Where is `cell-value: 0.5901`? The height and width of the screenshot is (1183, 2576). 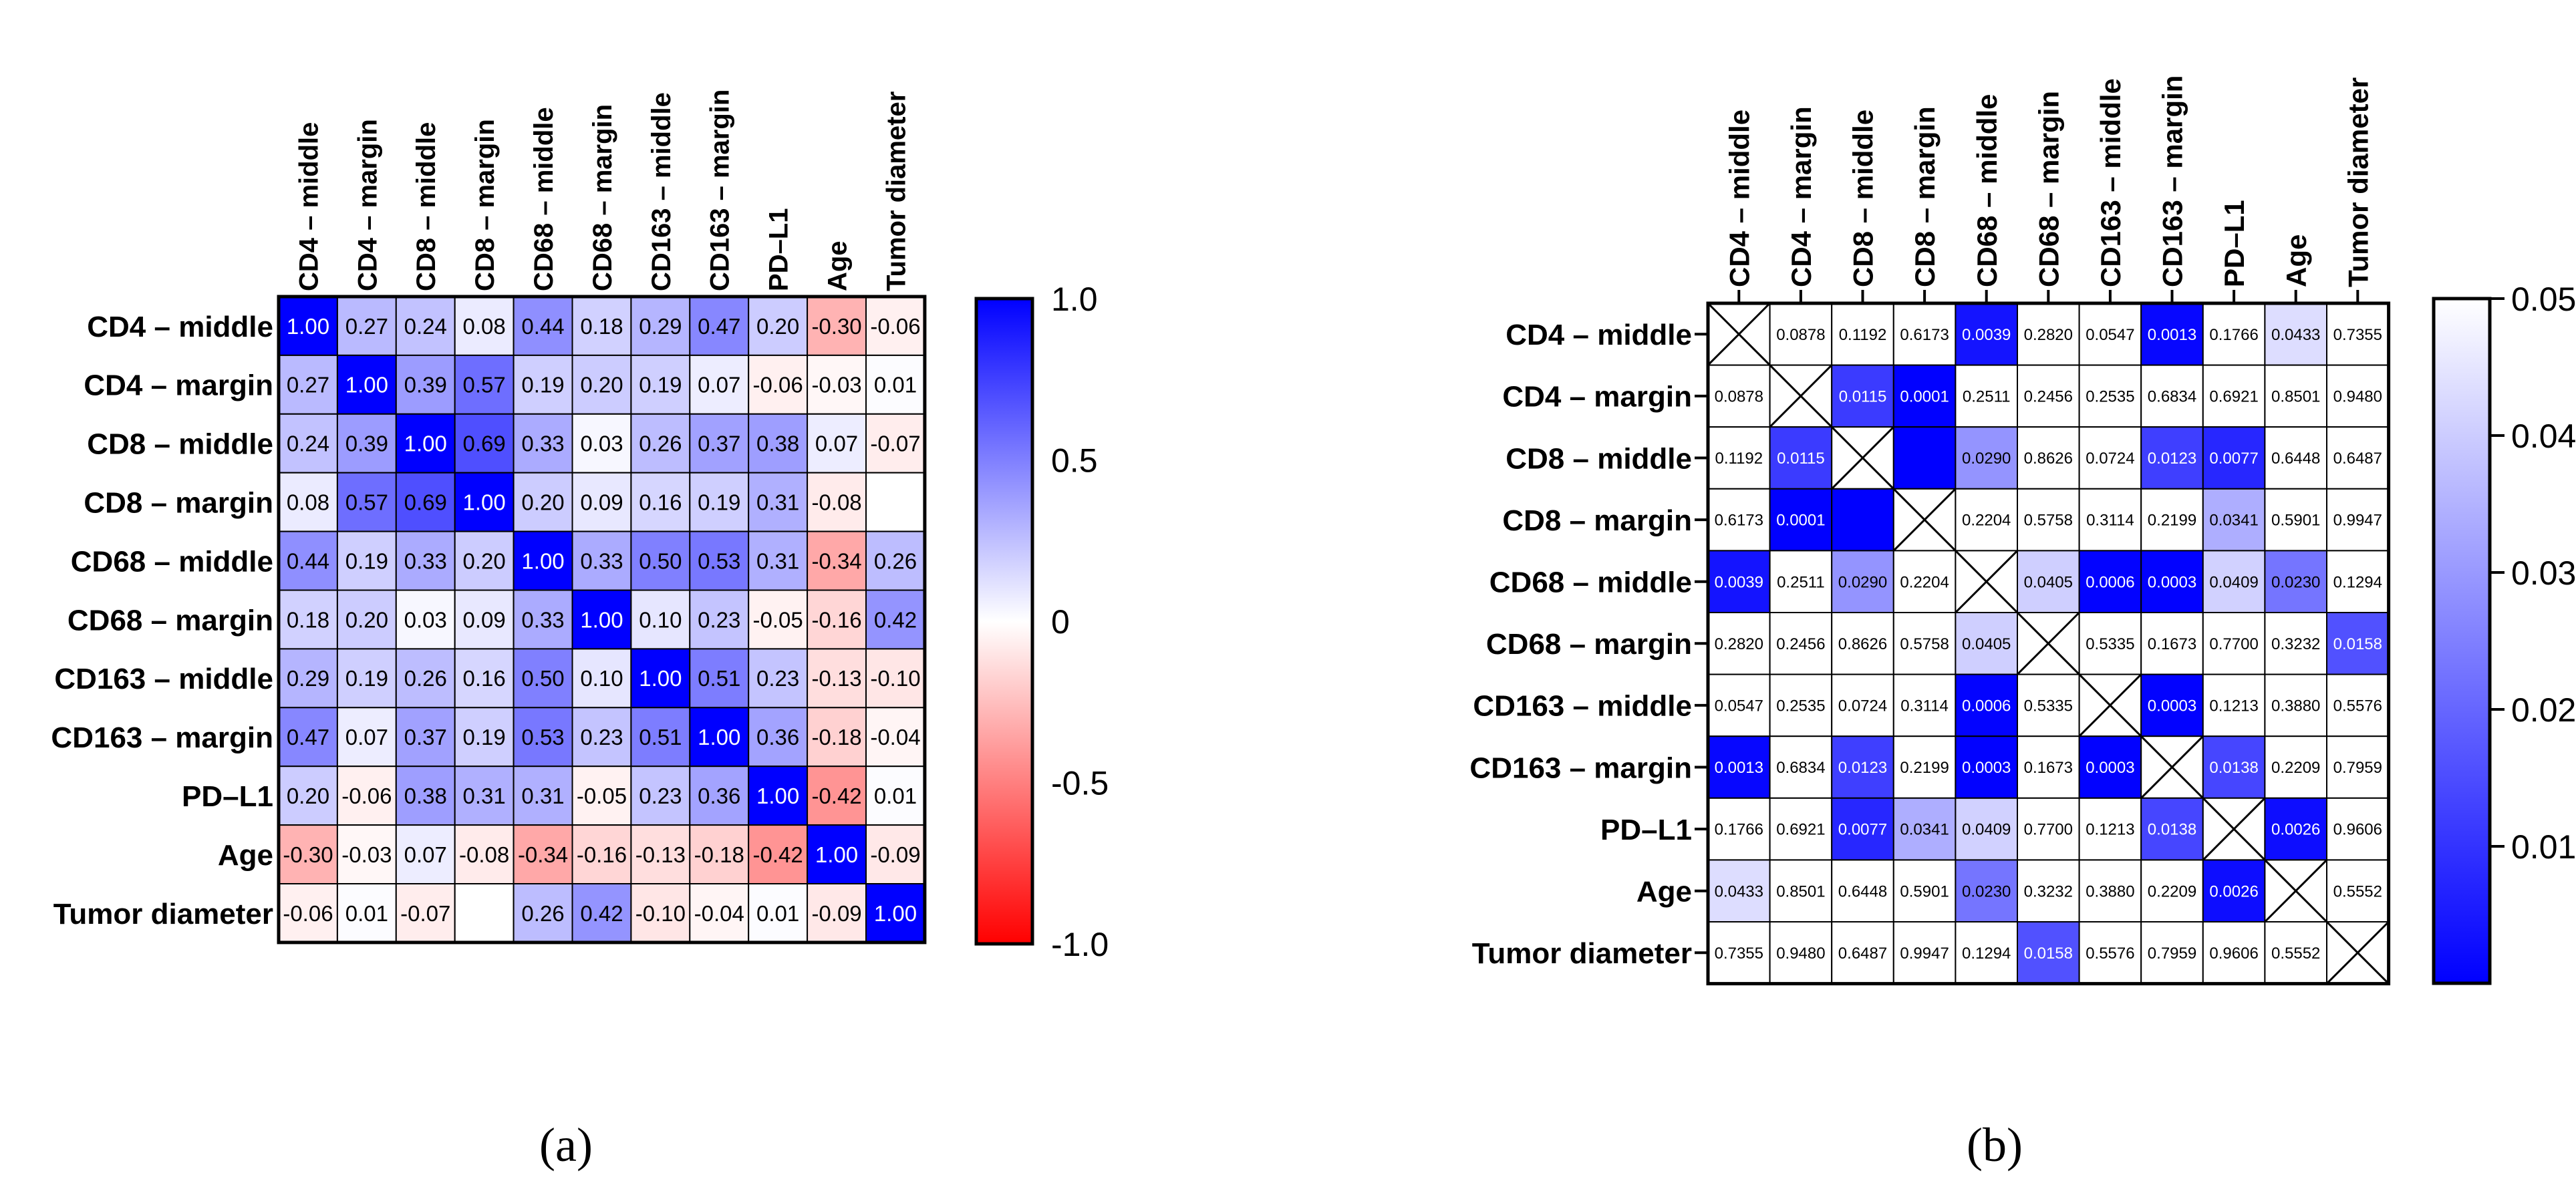 cell-value: 0.5901 is located at coordinates (1924, 891).